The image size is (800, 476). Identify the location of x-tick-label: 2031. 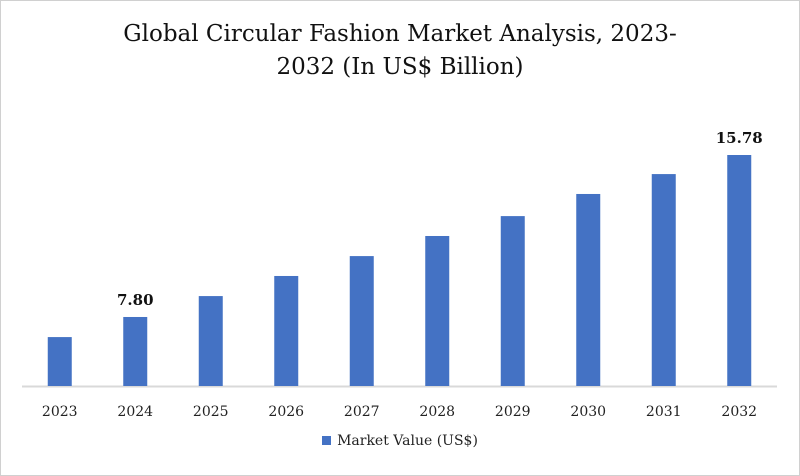
(664, 412).